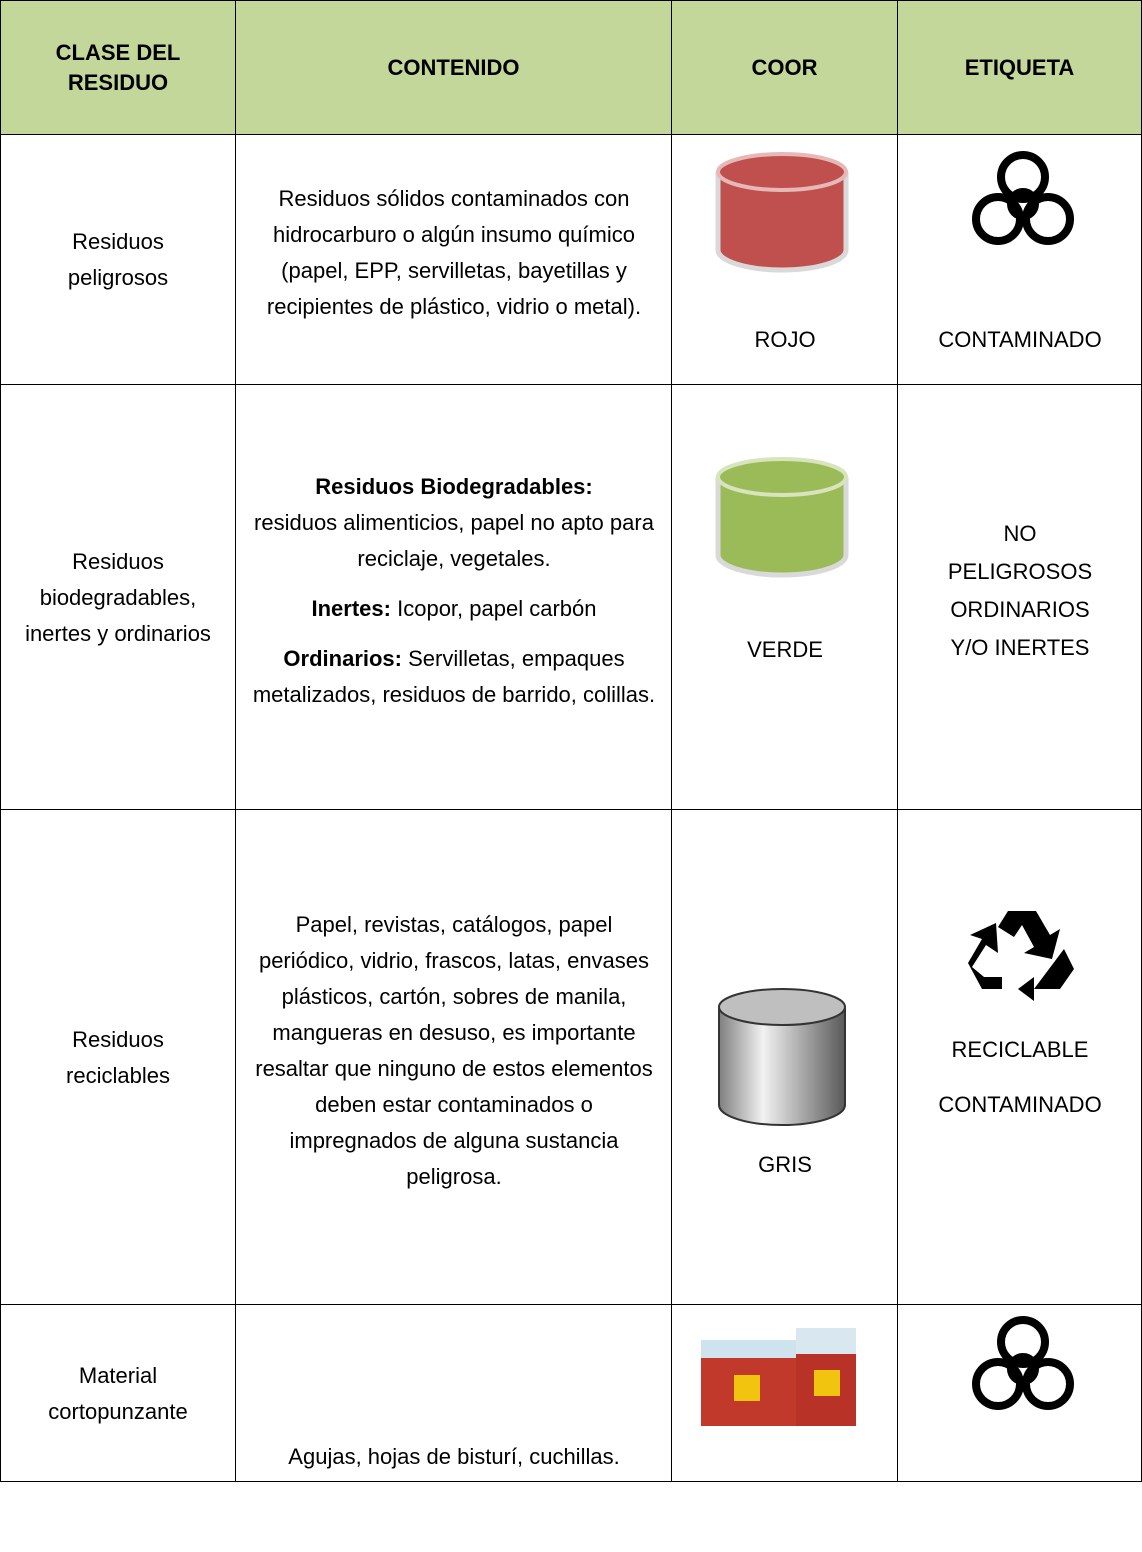 The image size is (1142, 1552). What do you see at coordinates (785, 339) in the screenshot?
I see `color-label: ROJO` at bounding box center [785, 339].